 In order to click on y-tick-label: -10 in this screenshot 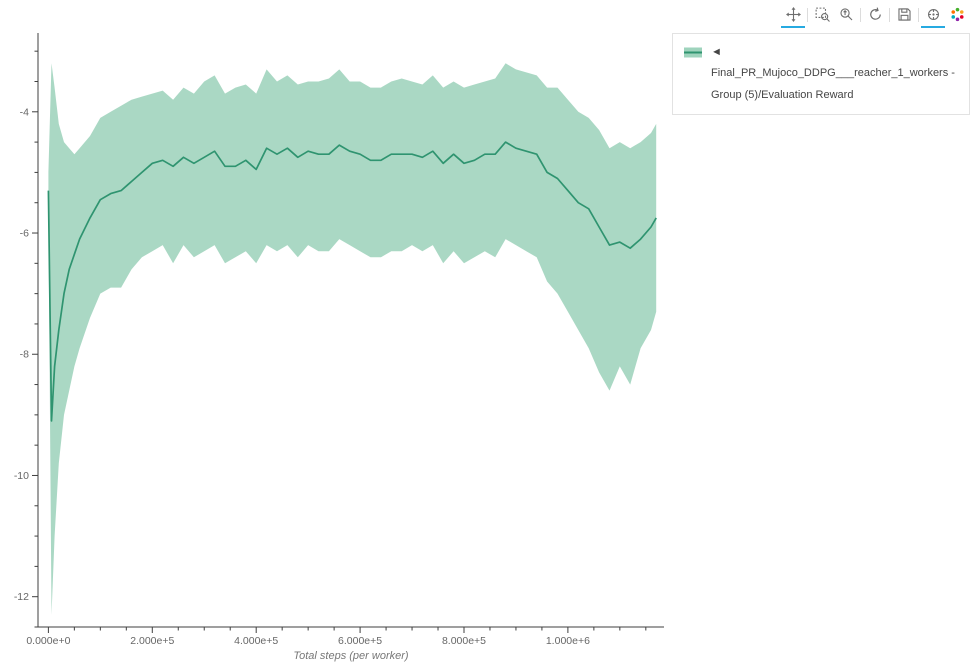, I will do `click(21, 476)`.